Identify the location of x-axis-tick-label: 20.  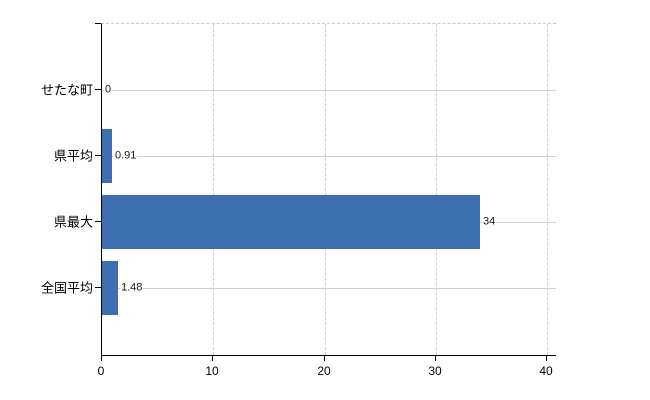
(324, 371).